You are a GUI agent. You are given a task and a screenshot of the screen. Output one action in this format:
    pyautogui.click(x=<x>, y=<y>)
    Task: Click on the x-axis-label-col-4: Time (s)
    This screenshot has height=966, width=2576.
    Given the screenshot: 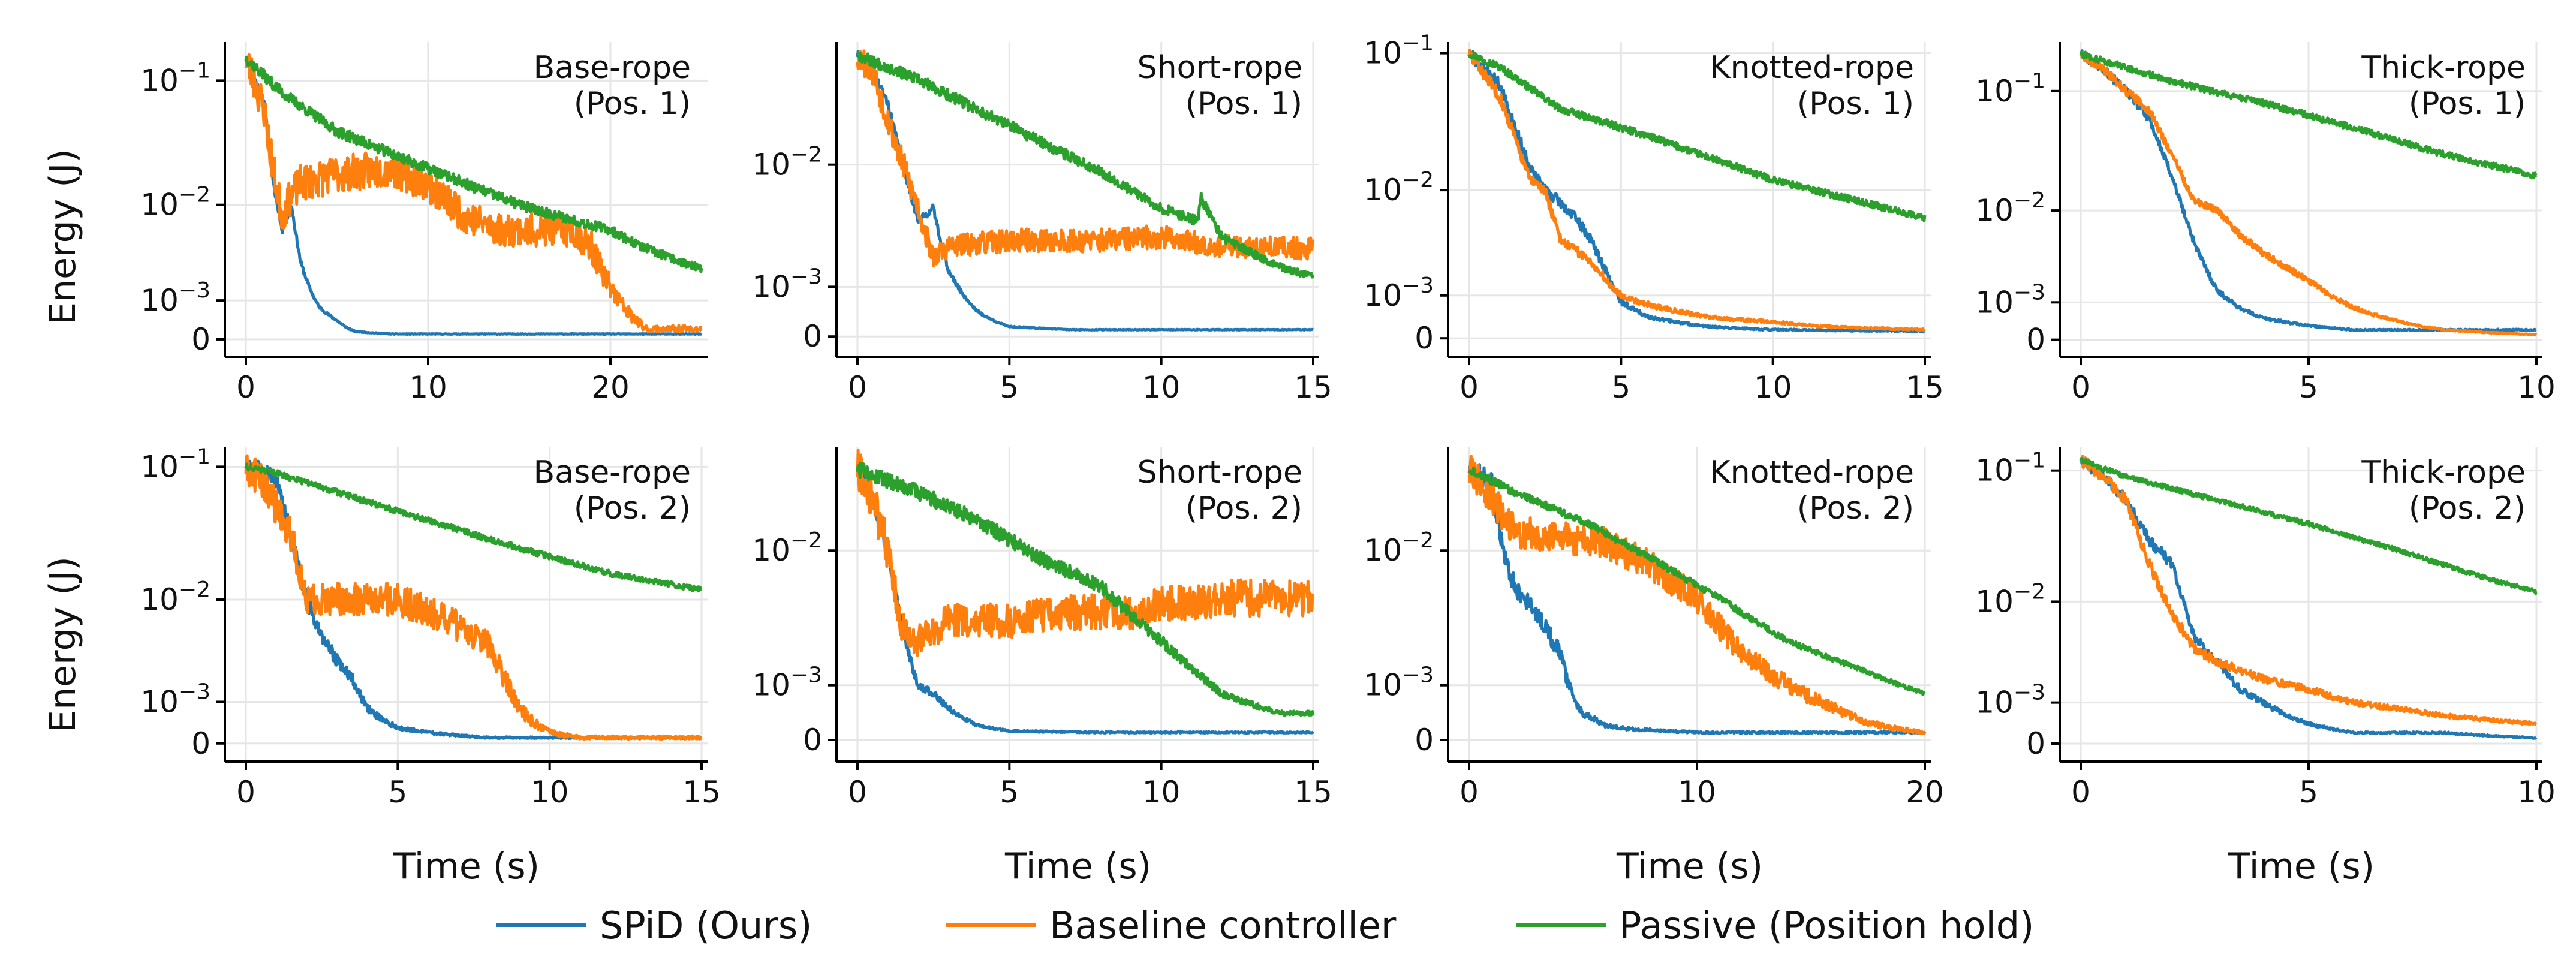 What is the action you would take?
    pyautogui.click(x=2301, y=866)
    